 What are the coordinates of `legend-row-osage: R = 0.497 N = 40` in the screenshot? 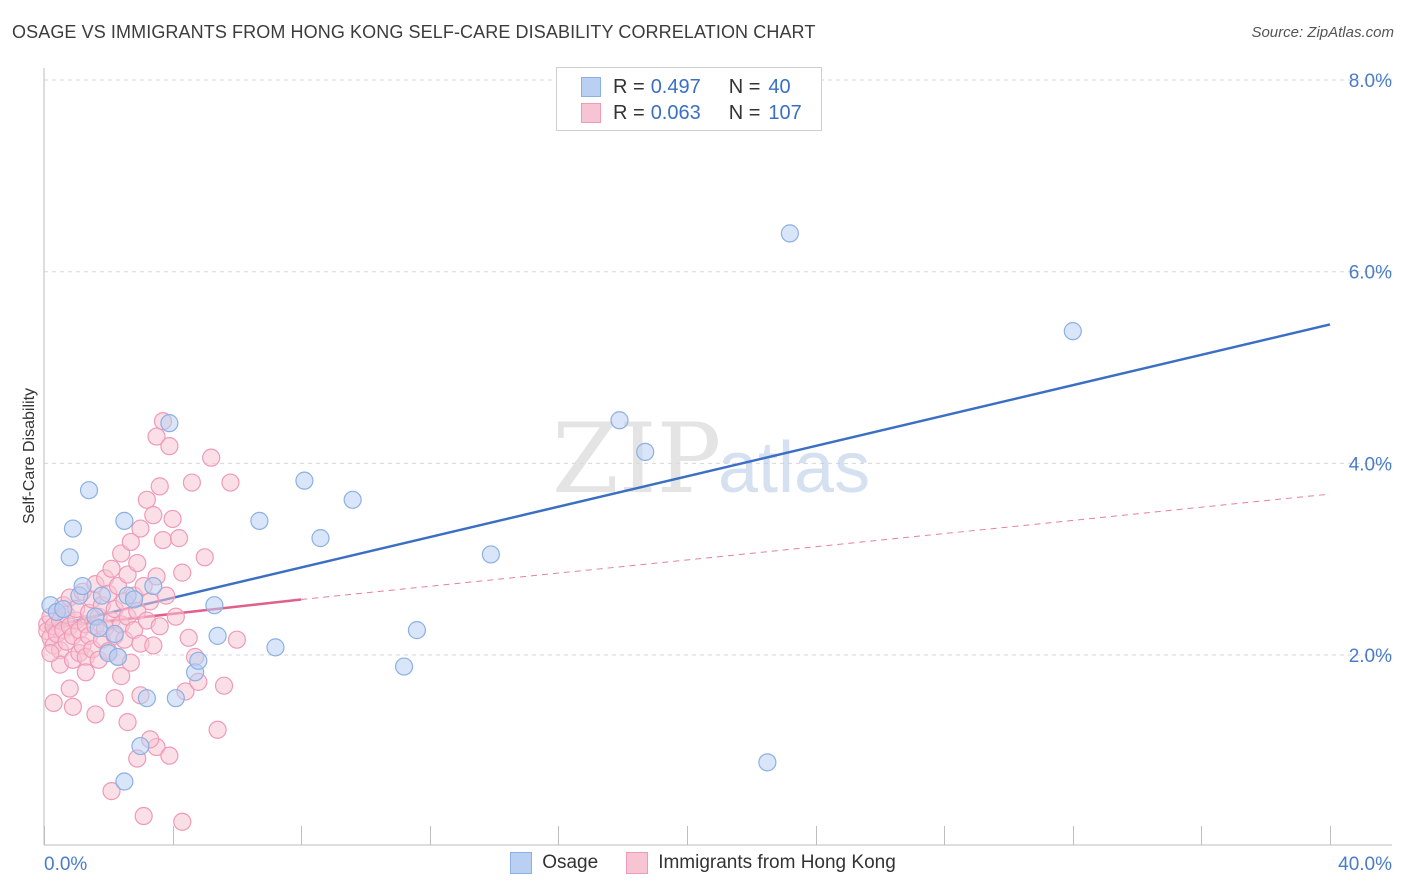 It's located at (686, 87).